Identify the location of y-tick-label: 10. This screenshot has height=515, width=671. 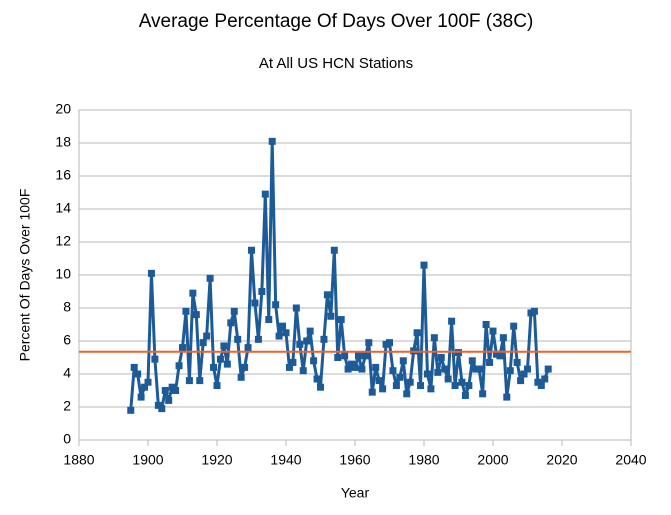
(63, 274).